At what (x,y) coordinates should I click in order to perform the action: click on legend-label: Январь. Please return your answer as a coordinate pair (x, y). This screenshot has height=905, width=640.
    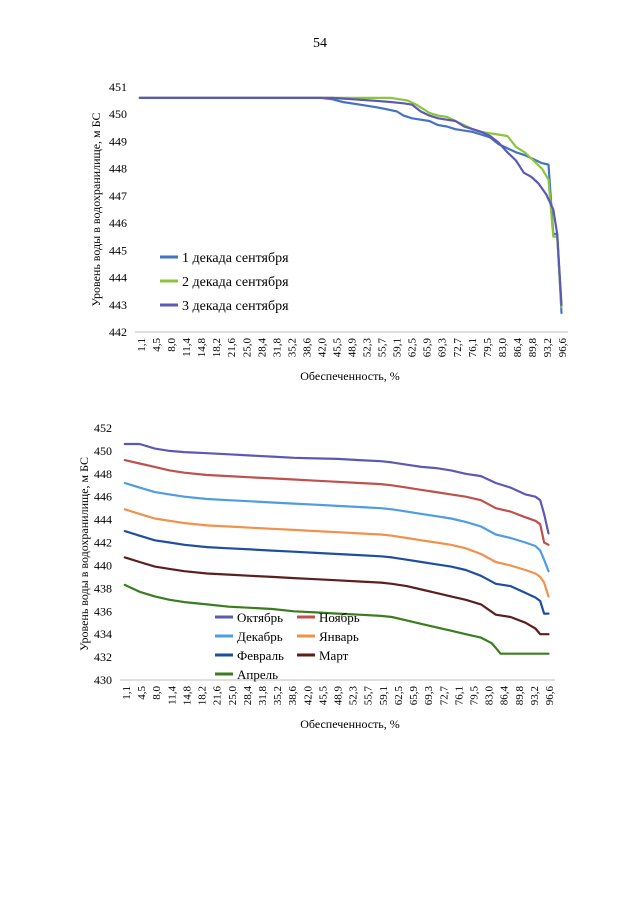
    Looking at the image, I should click on (339, 636).